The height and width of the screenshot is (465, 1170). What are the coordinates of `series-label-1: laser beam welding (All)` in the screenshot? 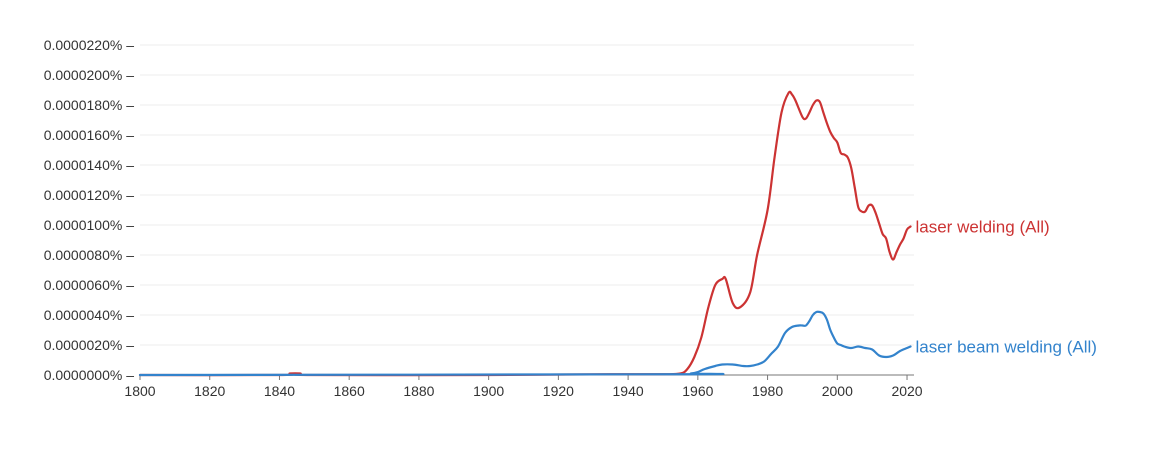 It's located at (1006, 347).